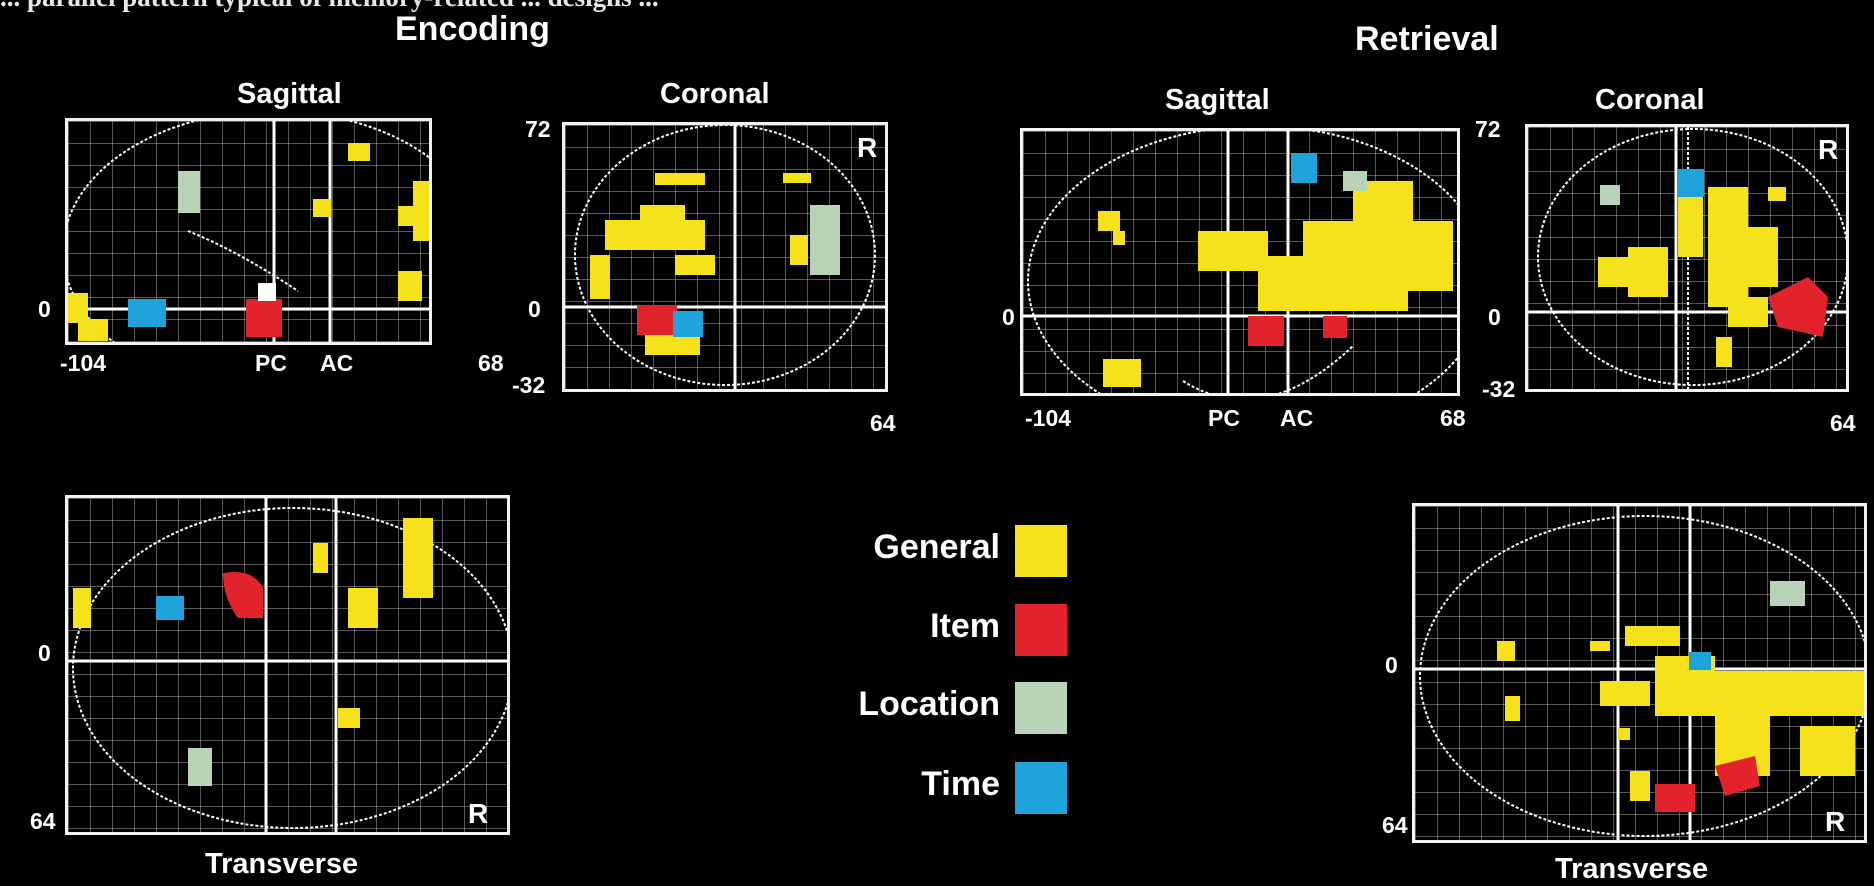 Image resolution: width=1874 pixels, height=886 pixels. What do you see at coordinates (1041, 788) in the screenshot?
I see `legend-swatch-time` at bounding box center [1041, 788].